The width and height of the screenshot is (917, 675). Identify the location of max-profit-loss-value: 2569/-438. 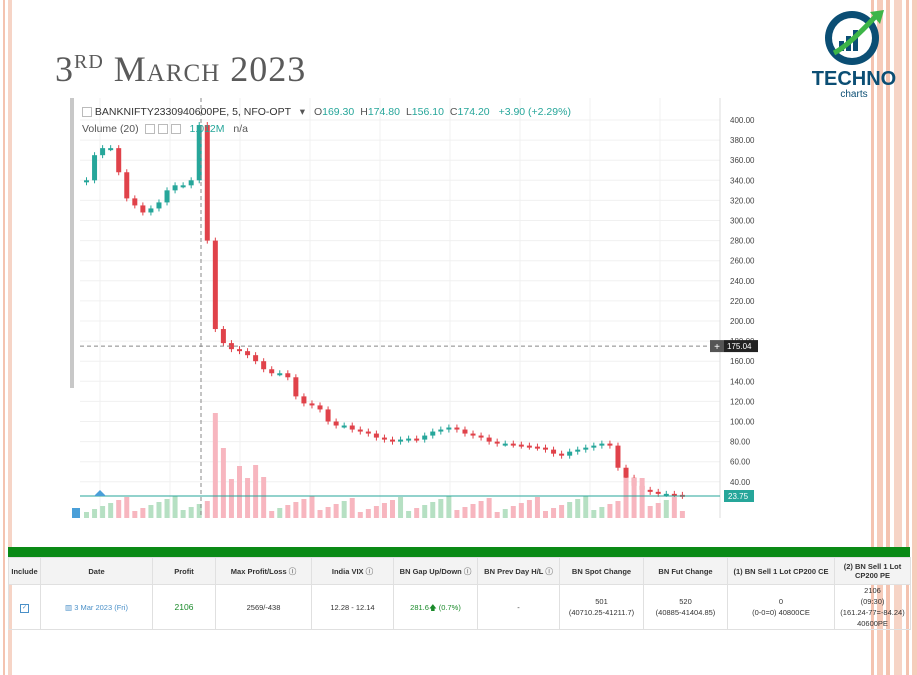
(263, 607).